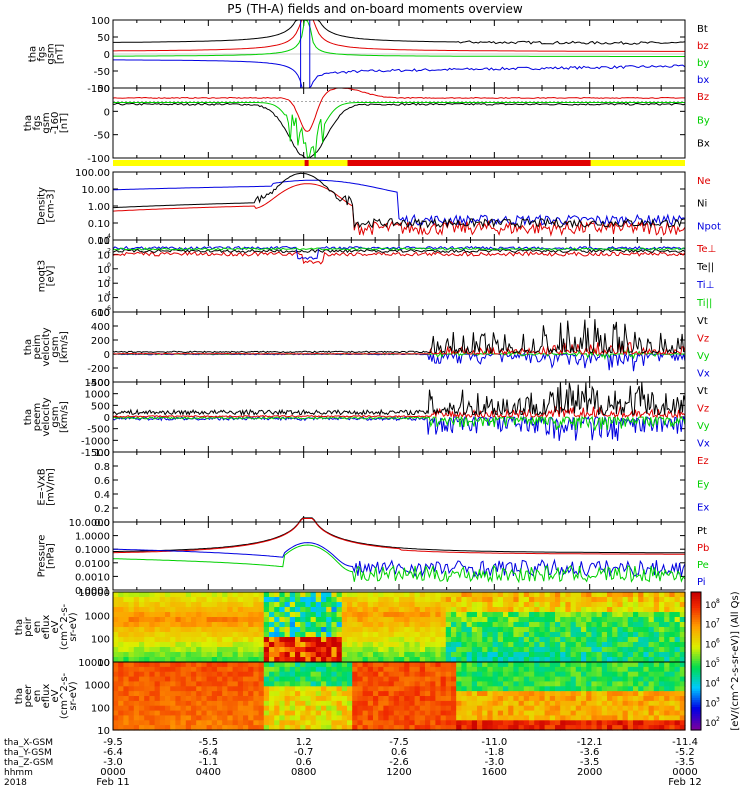  Describe the element at coordinates (108, 279) in the screenshot. I see `y-tick-exponent: -2` at that location.